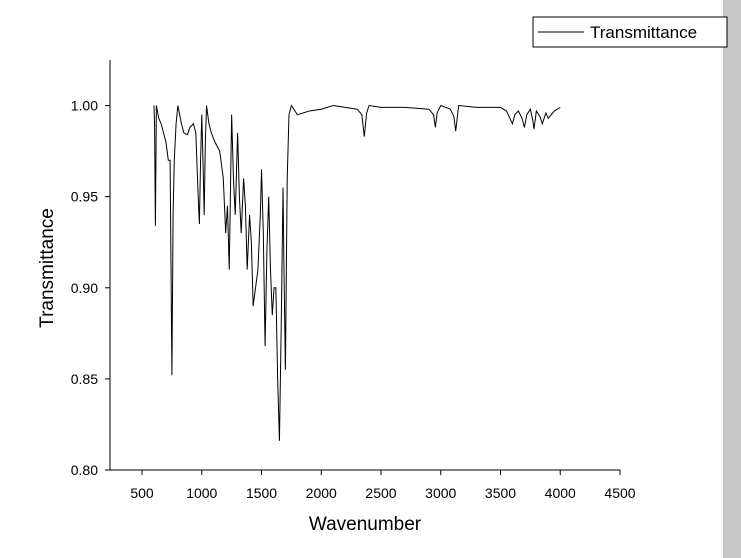  I want to click on side-bar, so click(732, 279).